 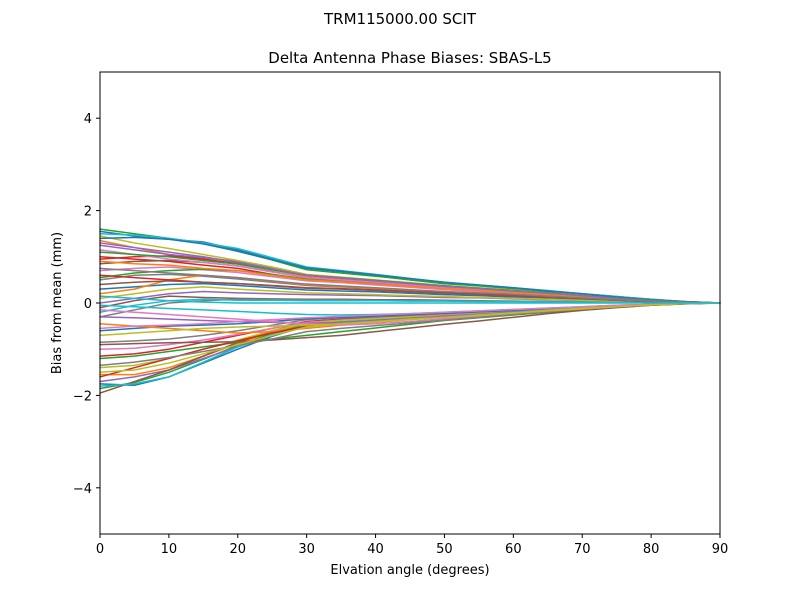 I want to click on x-tick-label: 90, so click(x=720, y=549).